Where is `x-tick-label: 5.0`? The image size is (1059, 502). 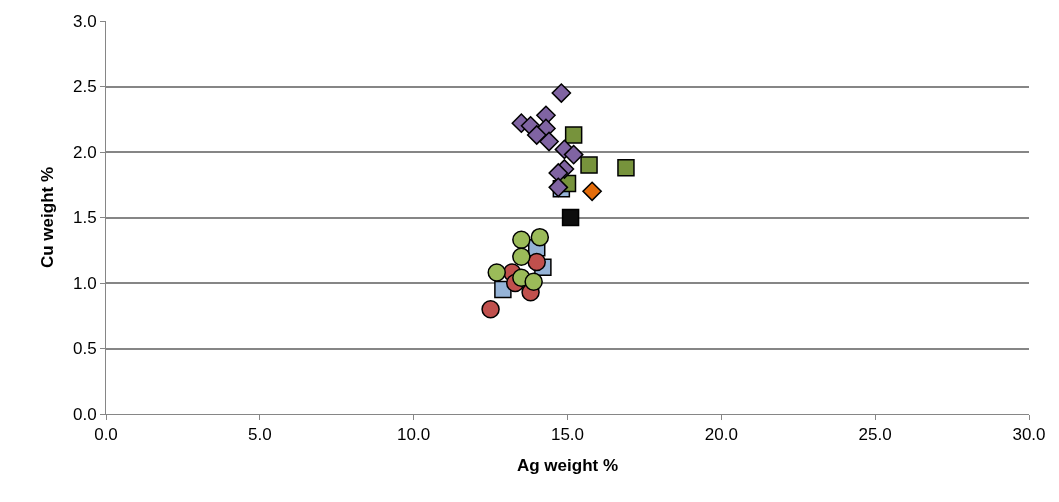
x-tick-label: 5.0 is located at coordinates (260, 435).